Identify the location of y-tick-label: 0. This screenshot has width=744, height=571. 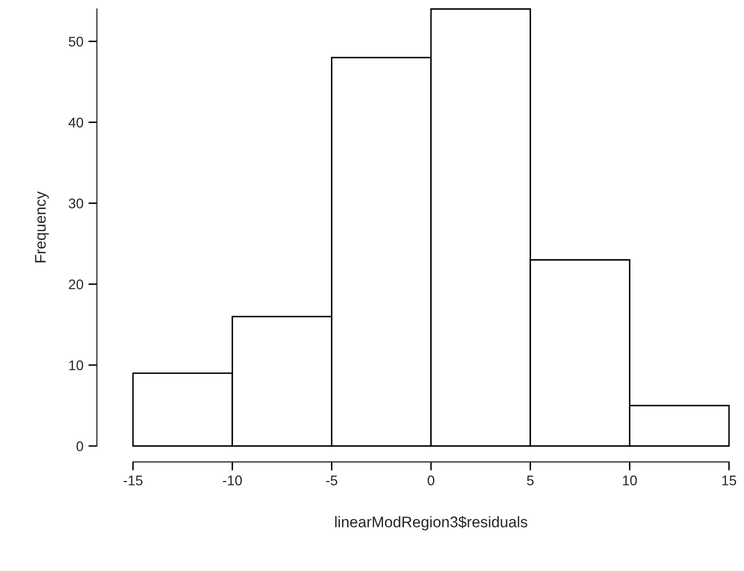
(80, 446).